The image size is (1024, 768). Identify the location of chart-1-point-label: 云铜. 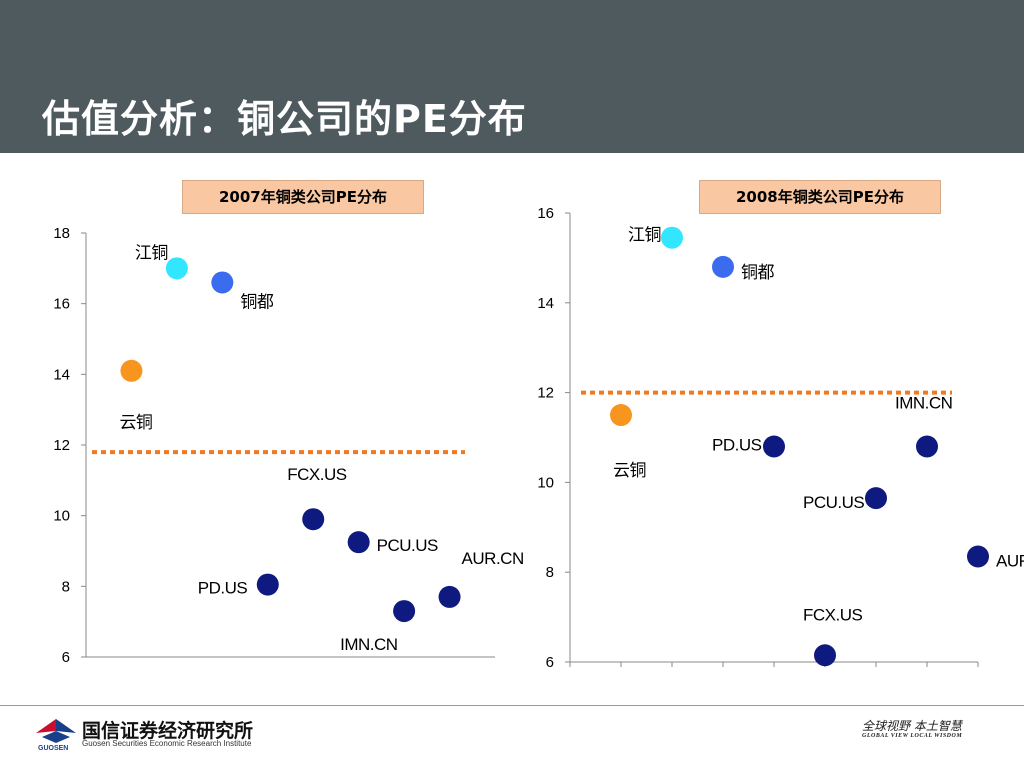
(629, 470).